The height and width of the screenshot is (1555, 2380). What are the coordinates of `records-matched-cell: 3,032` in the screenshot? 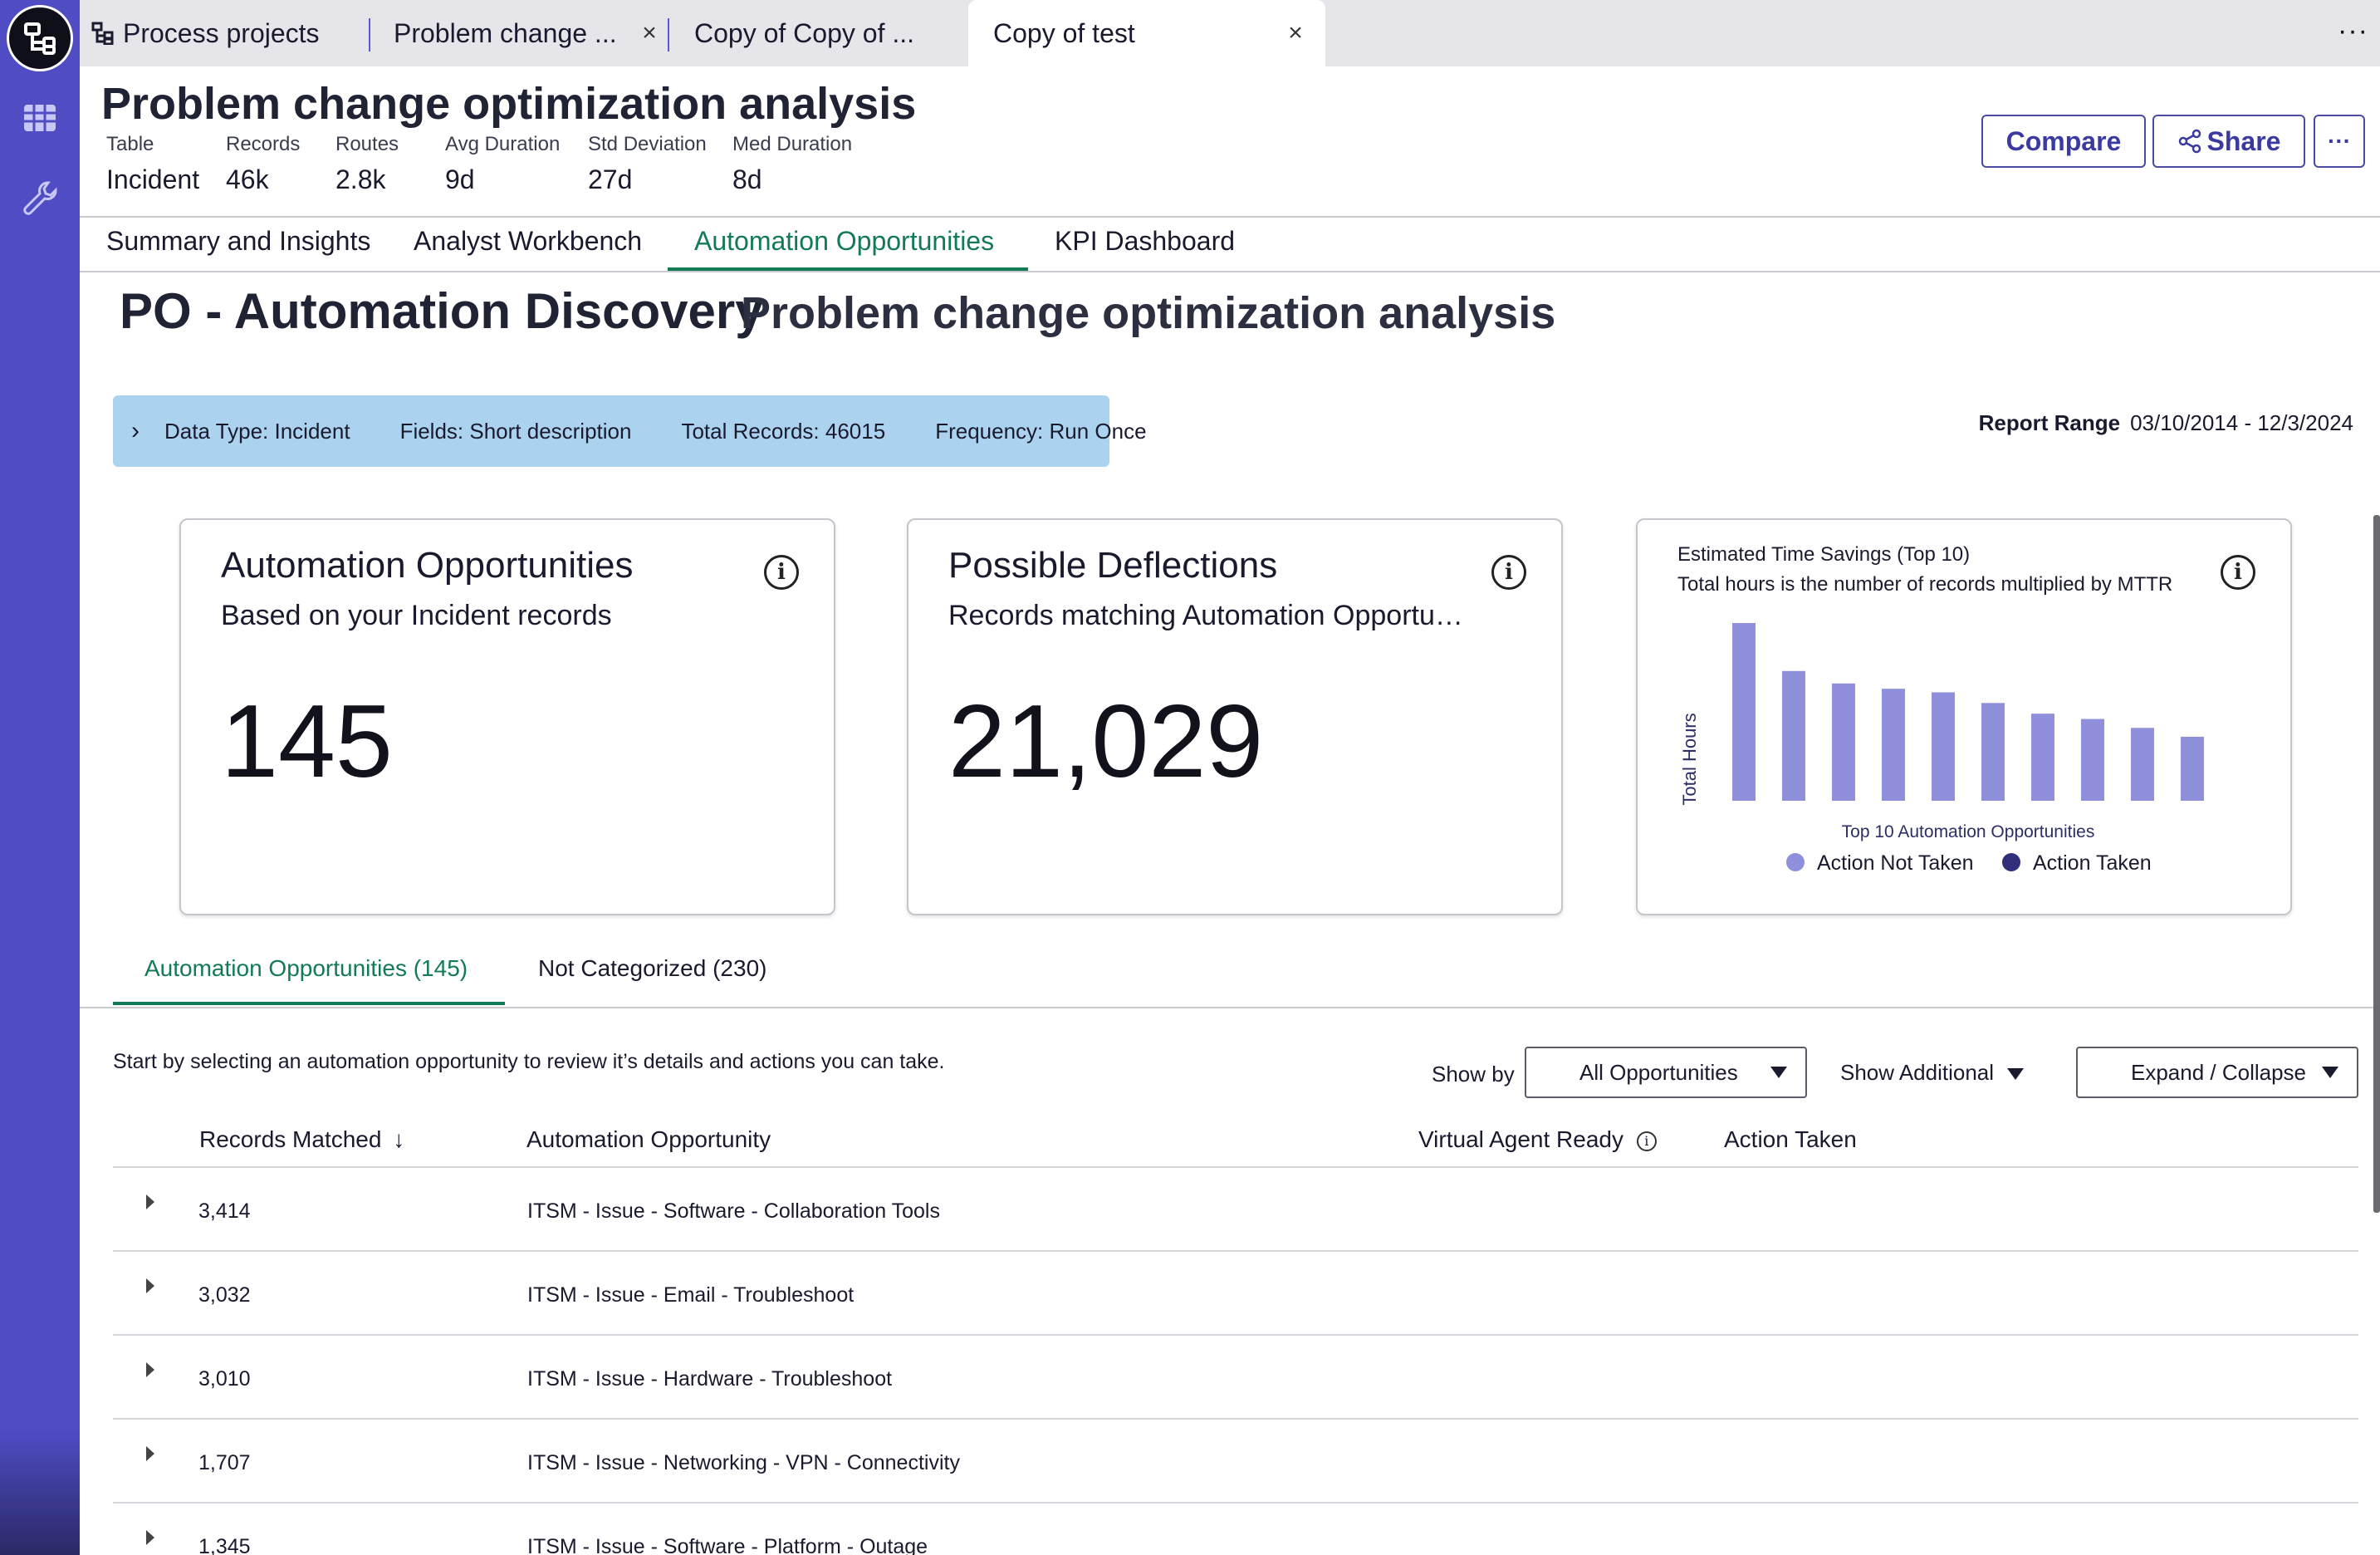 It's located at (224, 1295).